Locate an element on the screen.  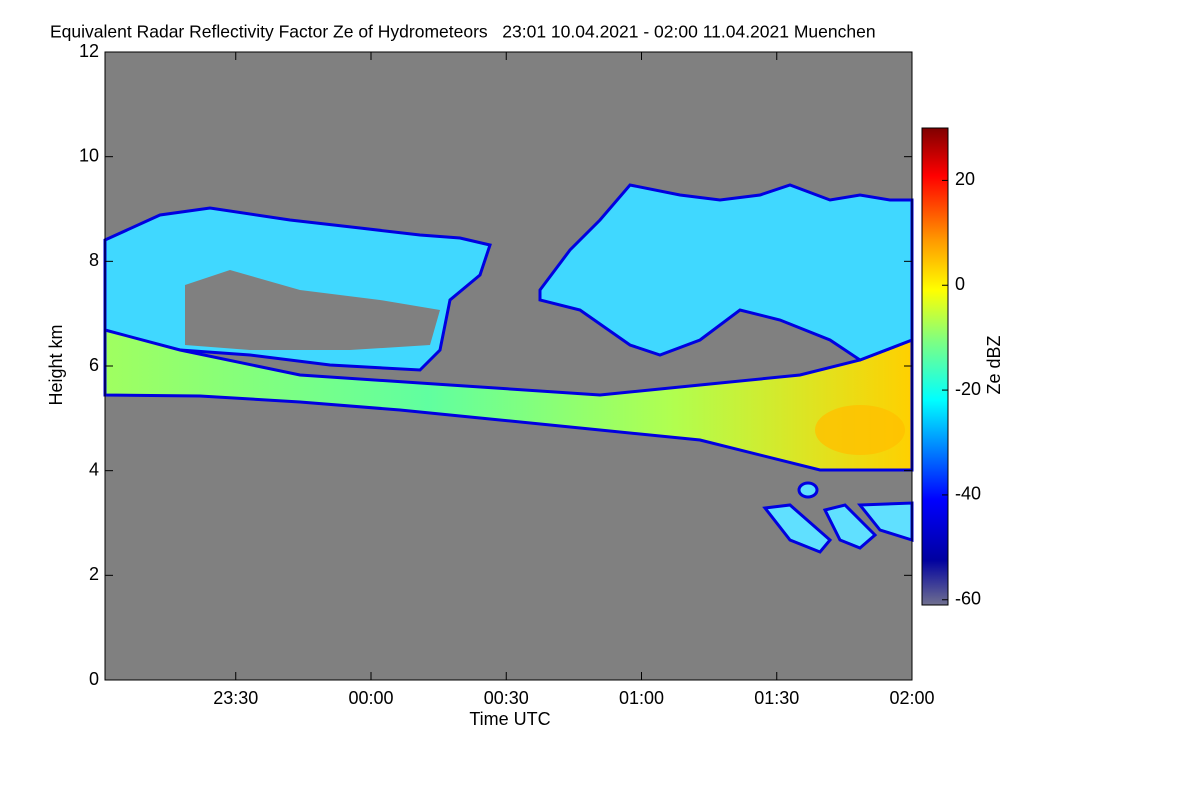
colorbar-tick-label: 20 is located at coordinates (965, 179).